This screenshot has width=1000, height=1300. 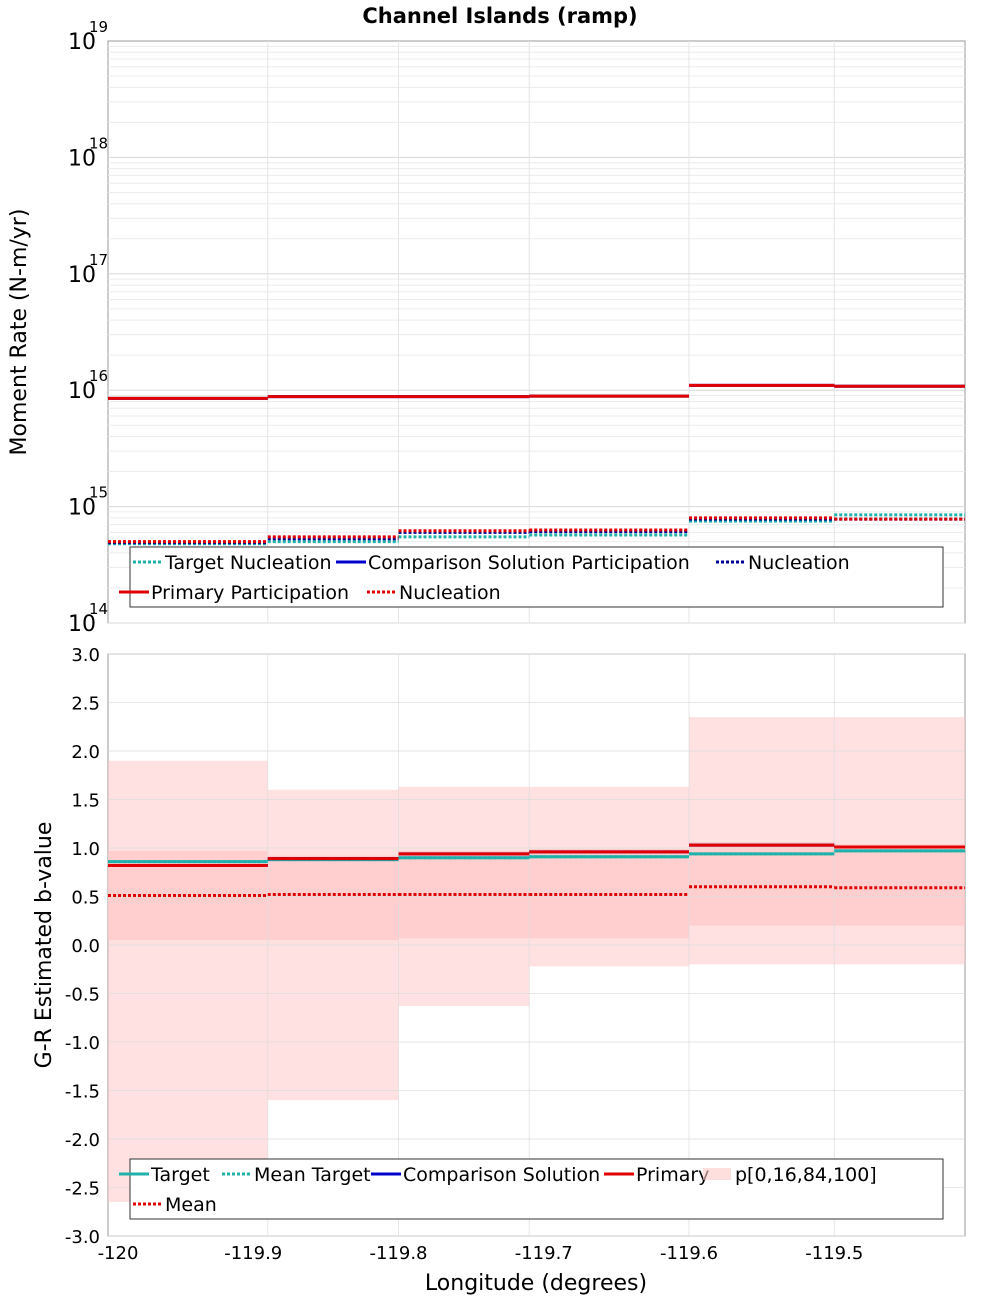 What do you see at coordinates (82, 1189) in the screenshot?
I see `b-value-y-tick-label: -2.5` at bounding box center [82, 1189].